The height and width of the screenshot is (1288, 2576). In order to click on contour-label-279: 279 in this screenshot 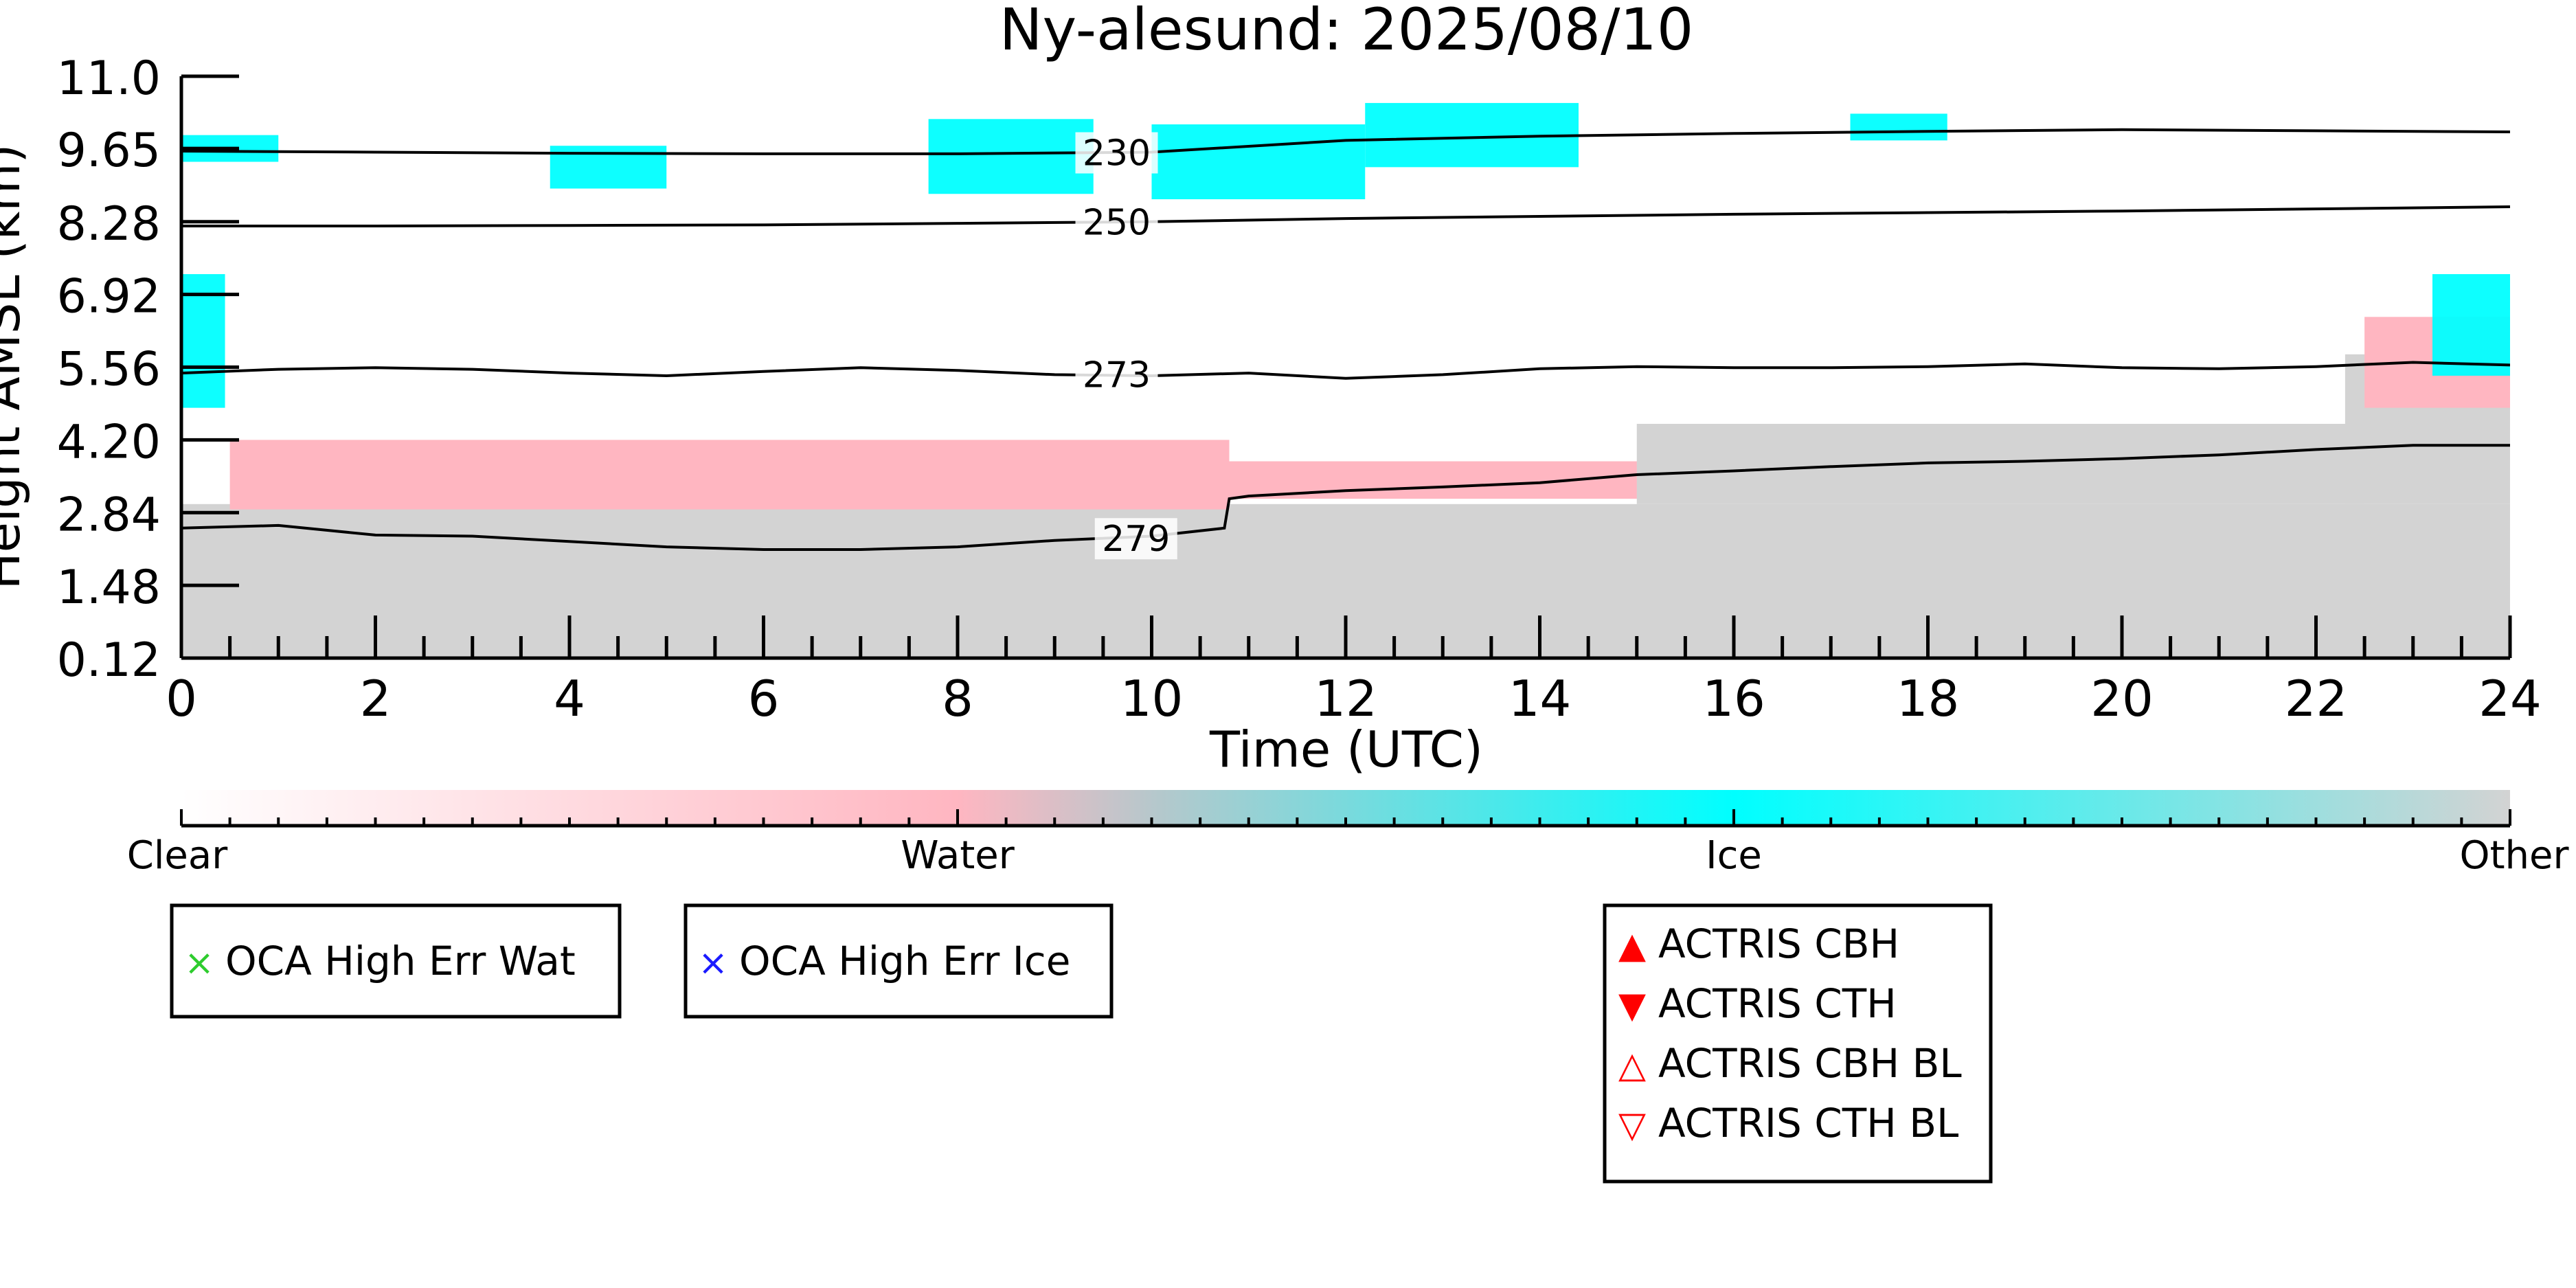, I will do `click(1136, 539)`.